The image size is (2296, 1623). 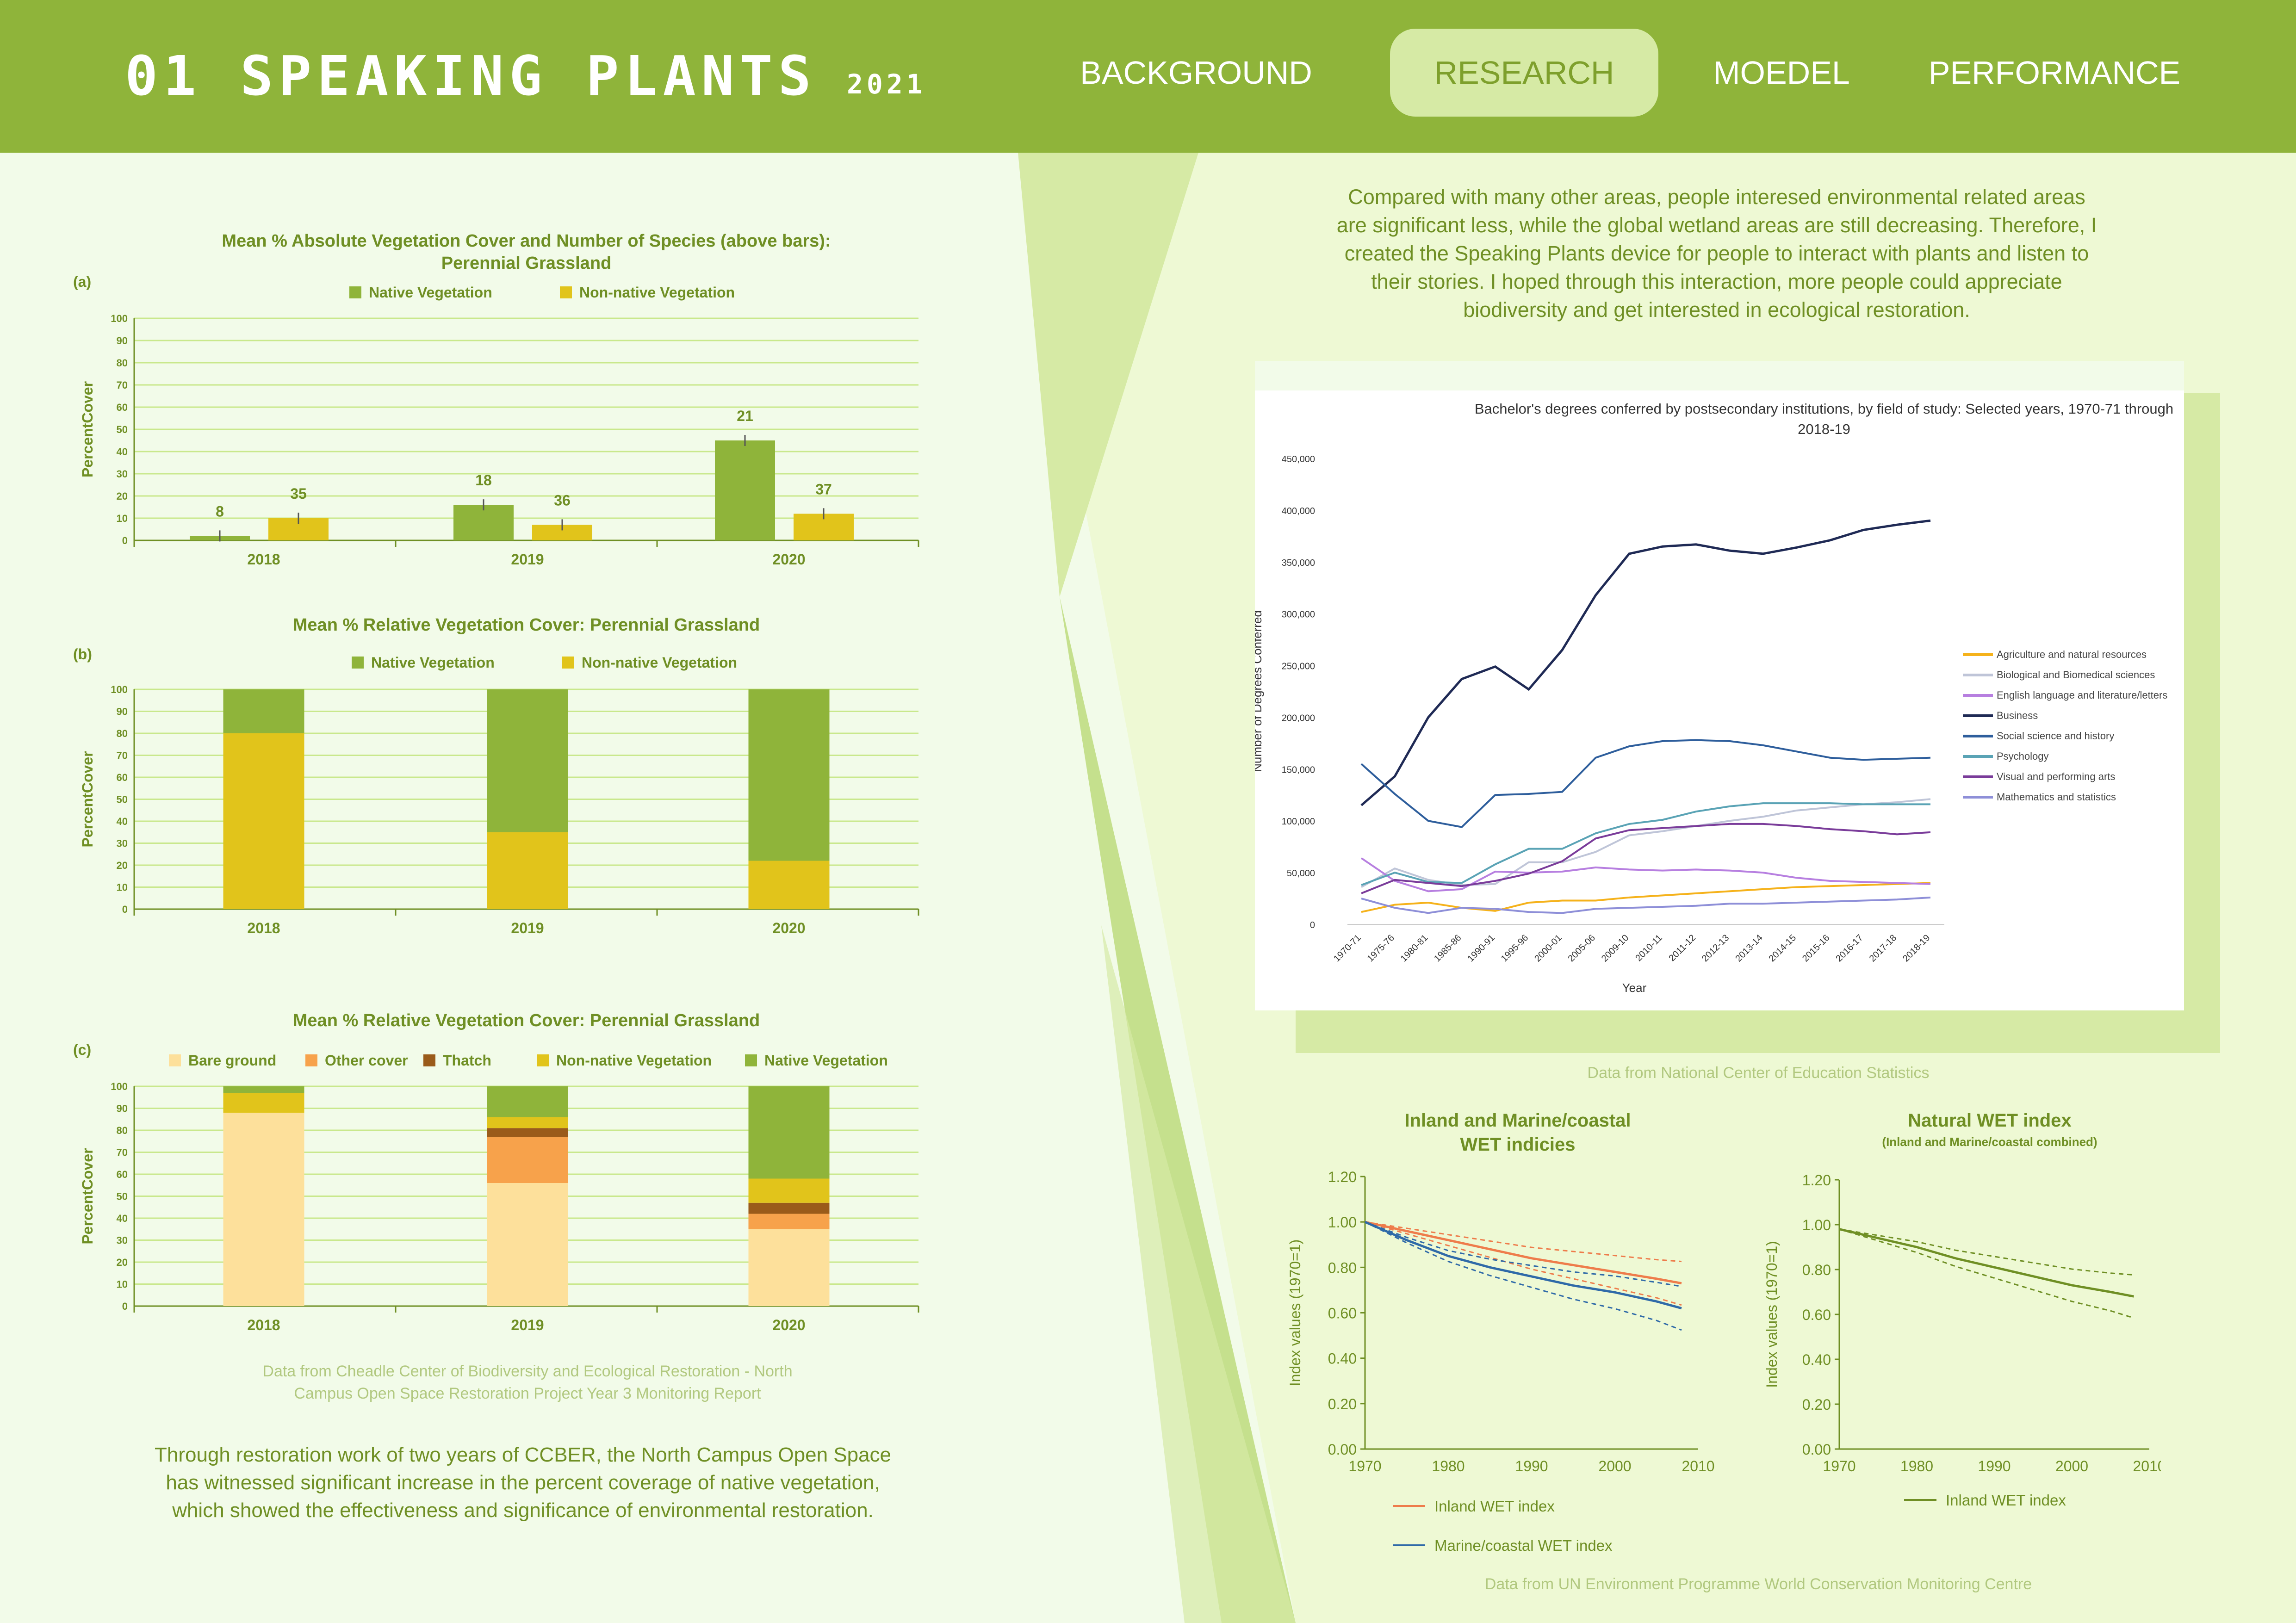 What do you see at coordinates (1917, 948) in the screenshot?
I see `x-tick-label: 2018-19` at bounding box center [1917, 948].